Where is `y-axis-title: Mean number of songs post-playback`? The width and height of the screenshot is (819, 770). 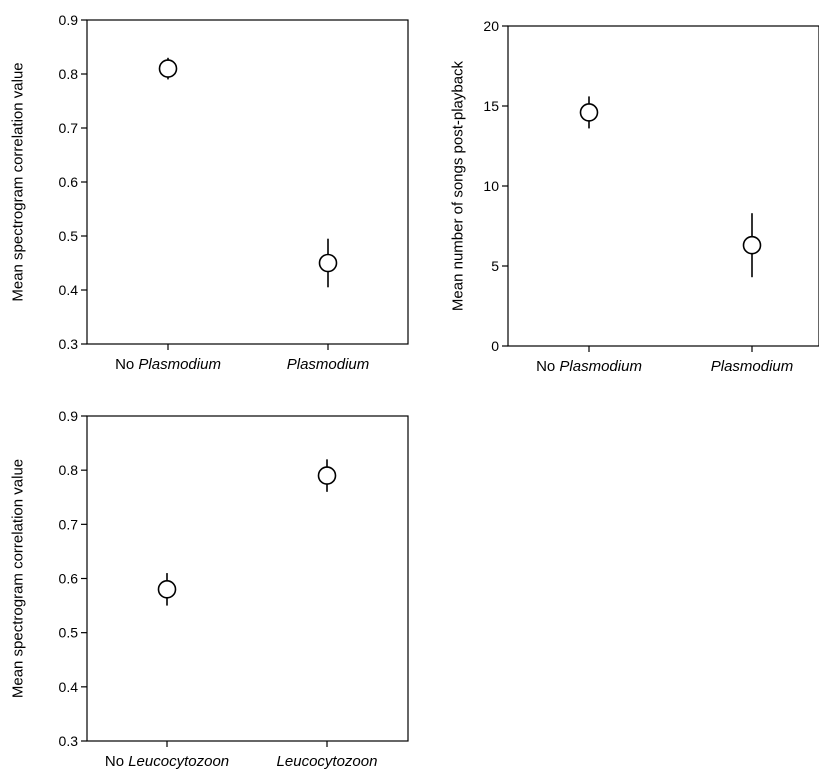 y-axis-title: Mean number of songs post-playback is located at coordinates (458, 185).